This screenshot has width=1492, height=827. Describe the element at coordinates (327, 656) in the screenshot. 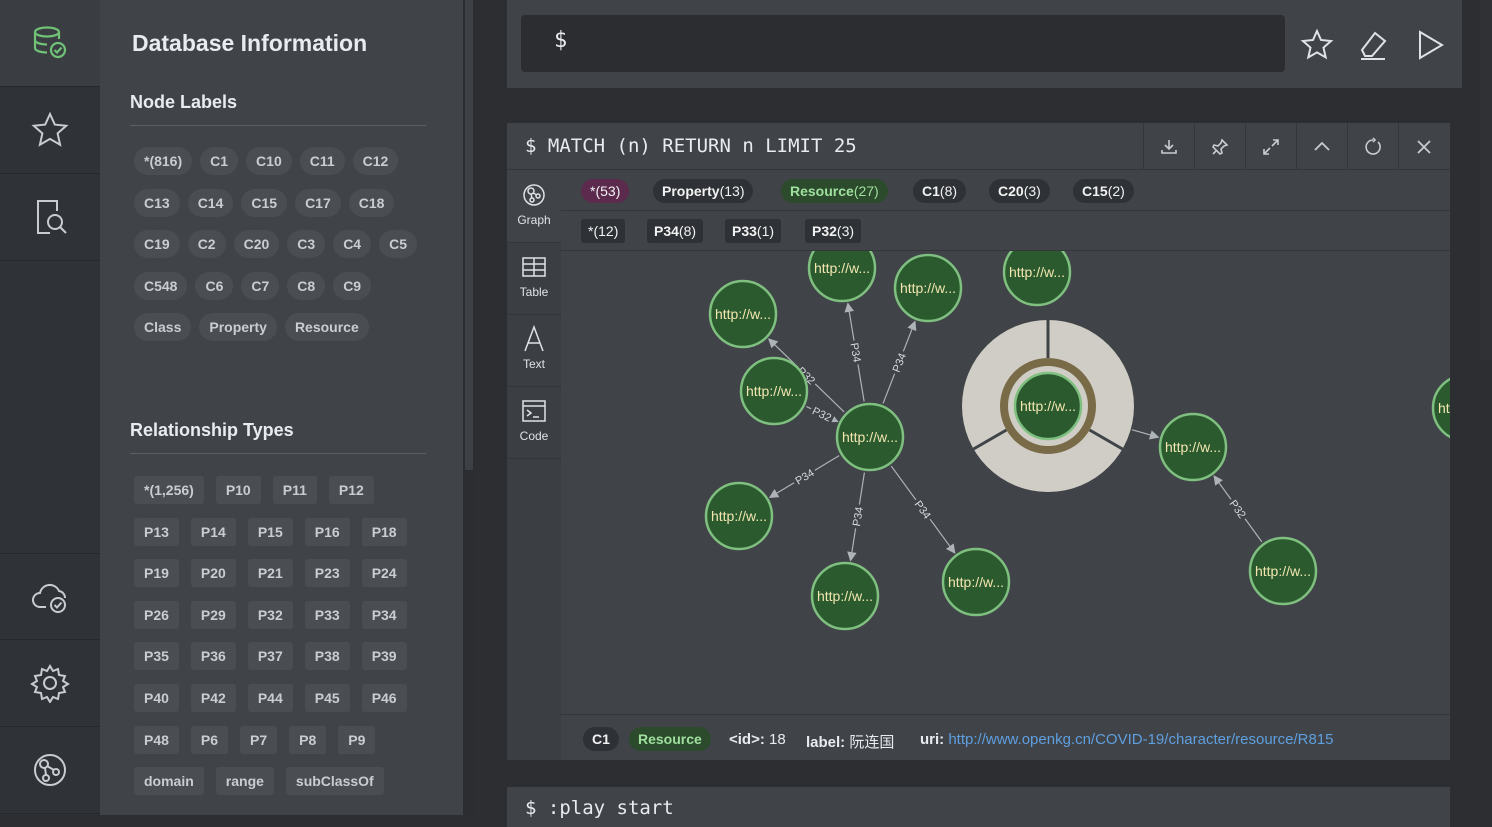

I see `relationship-type-pill: P38` at that location.